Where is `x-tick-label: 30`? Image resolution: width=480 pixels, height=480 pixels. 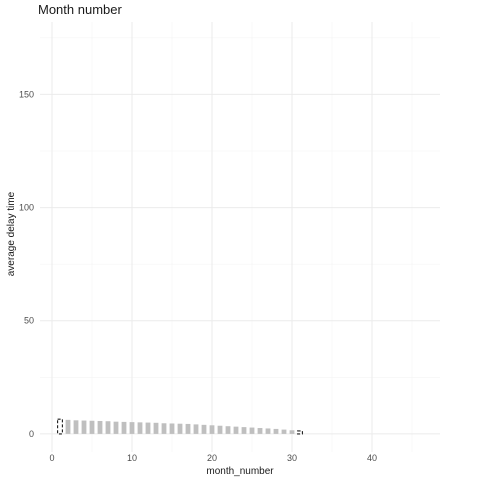 x-tick-label: 30 is located at coordinates (292, 458).